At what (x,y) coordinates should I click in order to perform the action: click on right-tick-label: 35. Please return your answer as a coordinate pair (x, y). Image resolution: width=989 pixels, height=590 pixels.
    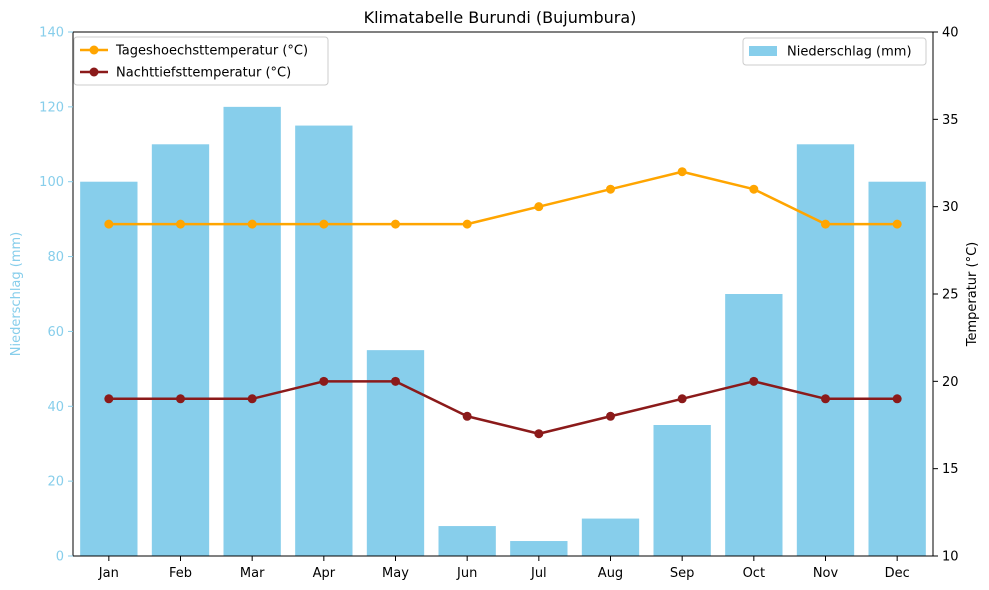
    Looking at the image, I should click on (950, 120).